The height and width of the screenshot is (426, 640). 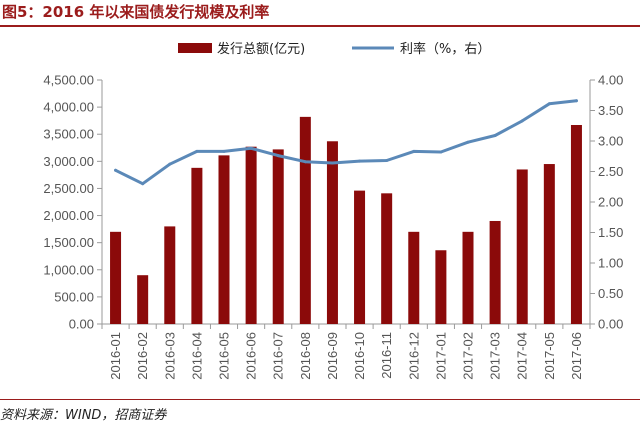 What do you see at coordinates (68, 80) in the screenshot?
I see `left-axis-tick-label: 4,500.00` at bounding box center [68, 80].